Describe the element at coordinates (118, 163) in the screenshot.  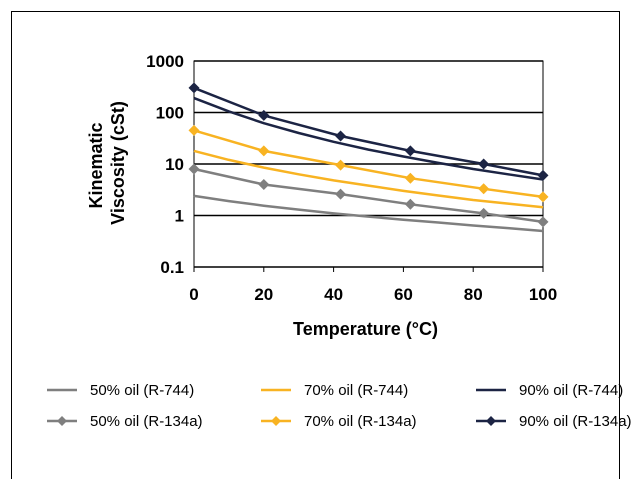
I see `y-axis-title-line-2: Viscosity (cSt)` at that location.